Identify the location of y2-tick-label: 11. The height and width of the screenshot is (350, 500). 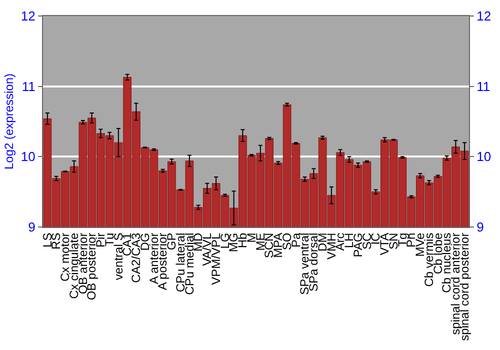
(483, 86).